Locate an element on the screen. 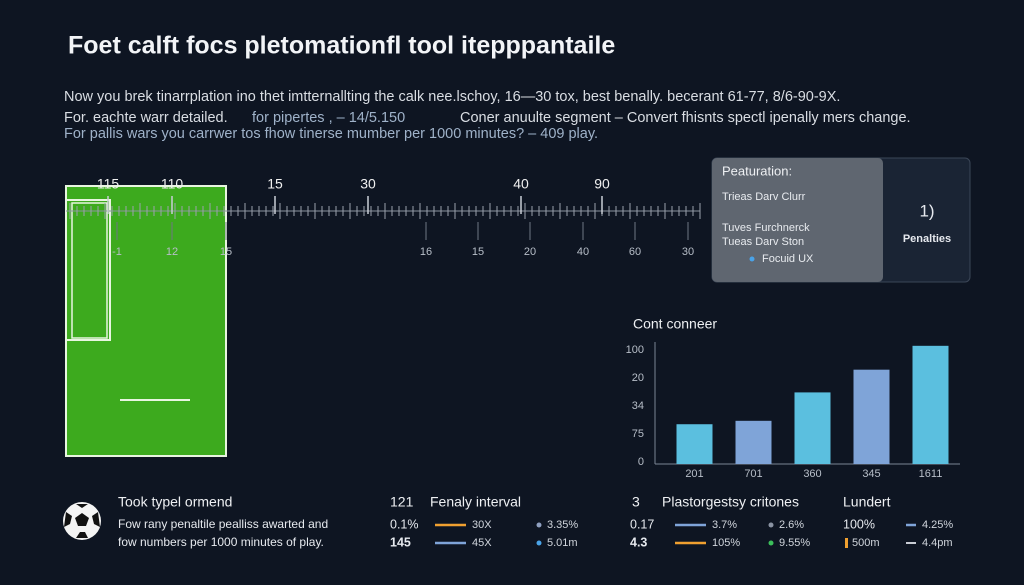 Image resolution: width=1024 pixels, height=585 pixels. stat-value: 145 is located at coordinates (400, 542).